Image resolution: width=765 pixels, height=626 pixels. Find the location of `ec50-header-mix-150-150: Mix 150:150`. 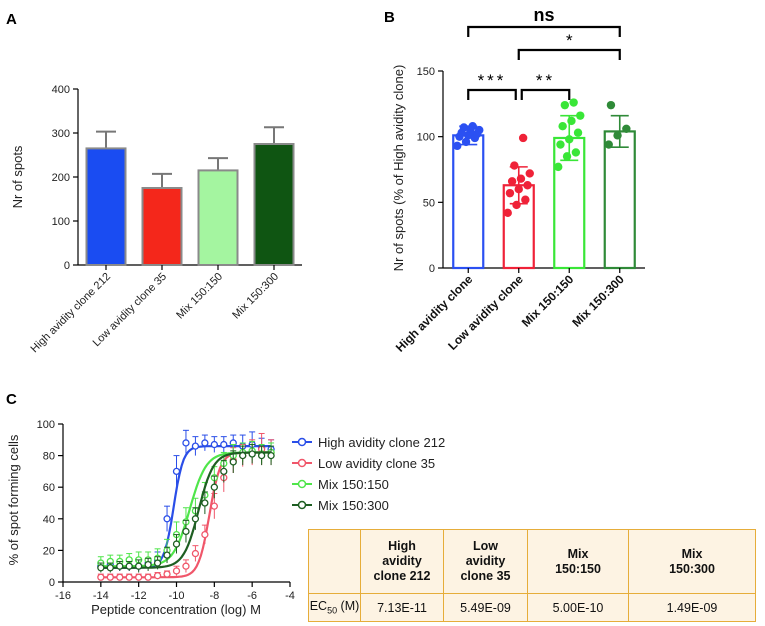

ec50-header-mix-150-150: Mix 150:150 is located at coordinates (578, 561).